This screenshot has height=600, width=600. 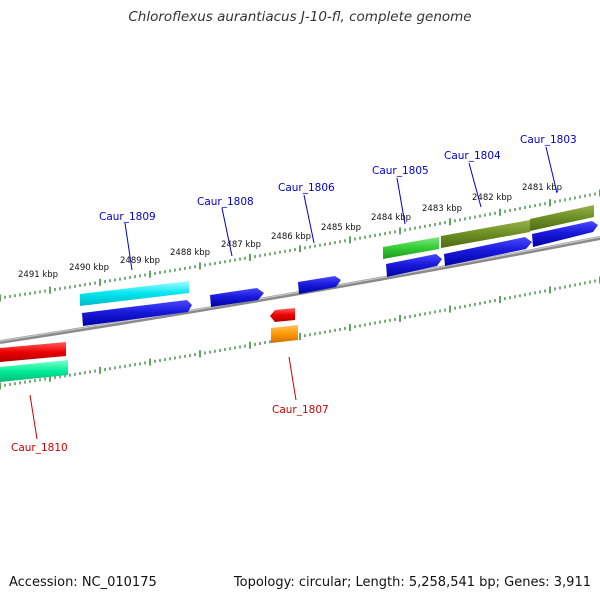 What do you see at coordinates (140, 261) in the screenshot?
I see `scale-label-2489: 2489 kbp` at bounding box center [140, 261].